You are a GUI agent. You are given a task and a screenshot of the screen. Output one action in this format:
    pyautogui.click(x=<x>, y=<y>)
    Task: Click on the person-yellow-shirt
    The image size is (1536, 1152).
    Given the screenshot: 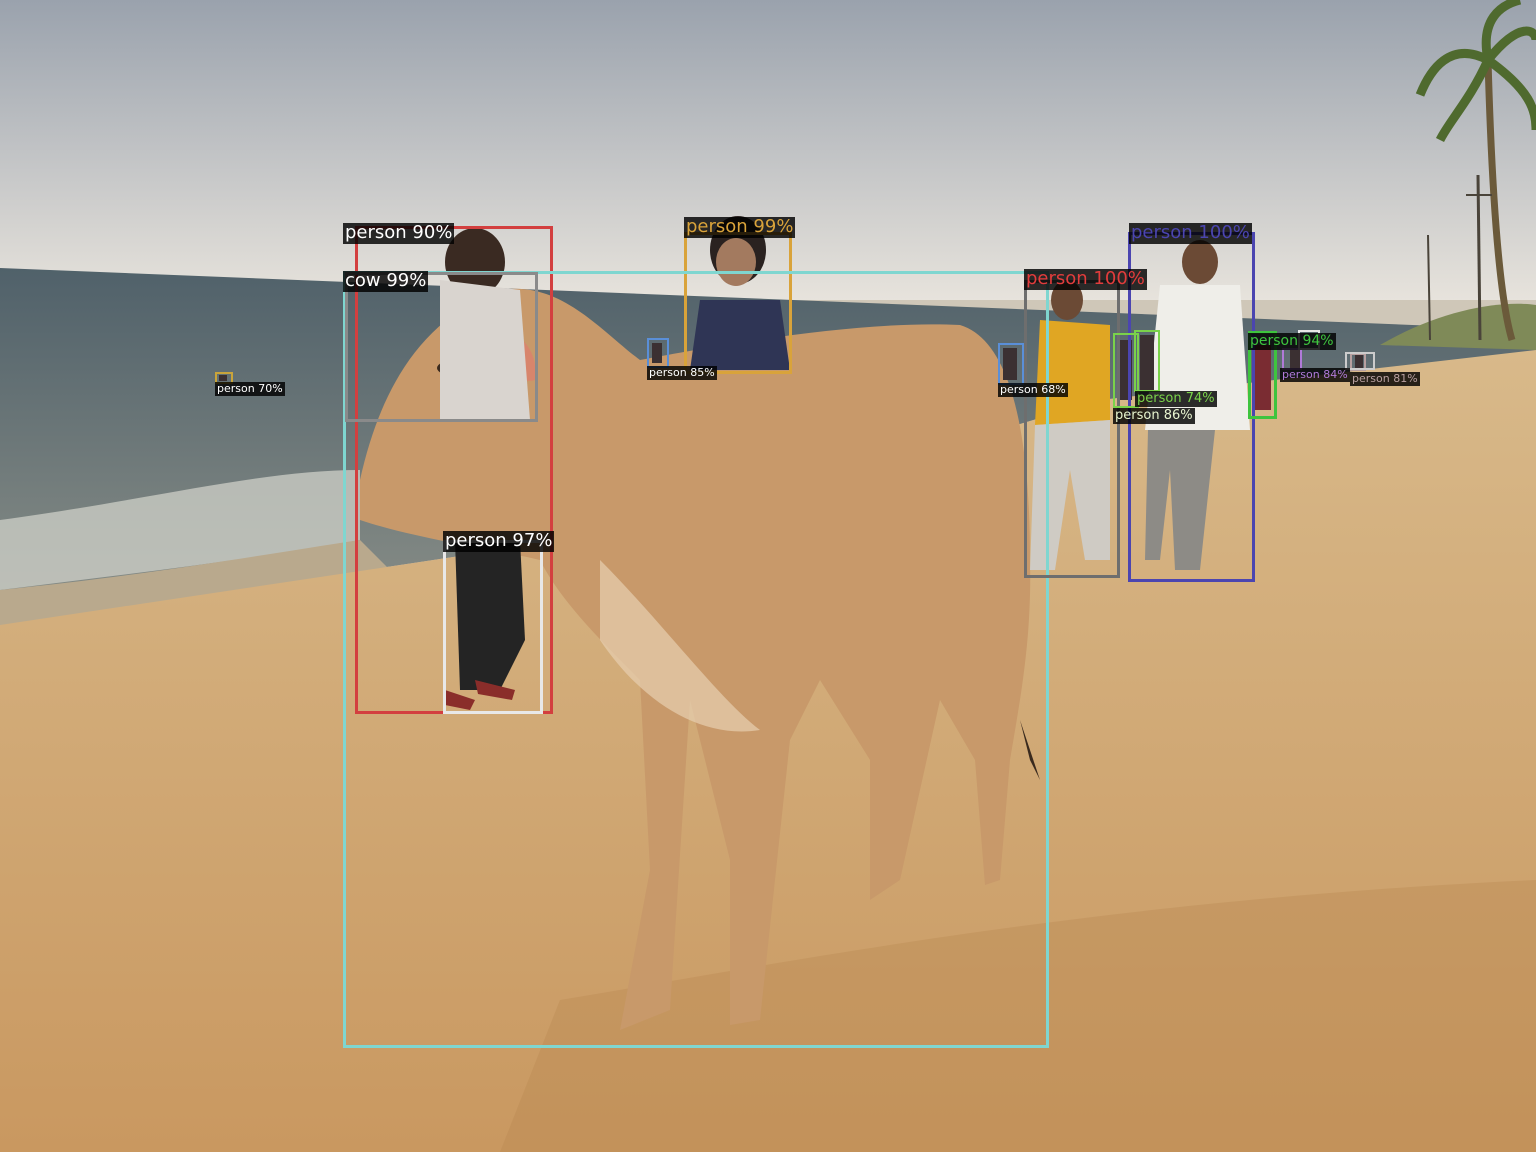 What is the action you would take?
    pyautogui.click(x=1070, y=425)
    